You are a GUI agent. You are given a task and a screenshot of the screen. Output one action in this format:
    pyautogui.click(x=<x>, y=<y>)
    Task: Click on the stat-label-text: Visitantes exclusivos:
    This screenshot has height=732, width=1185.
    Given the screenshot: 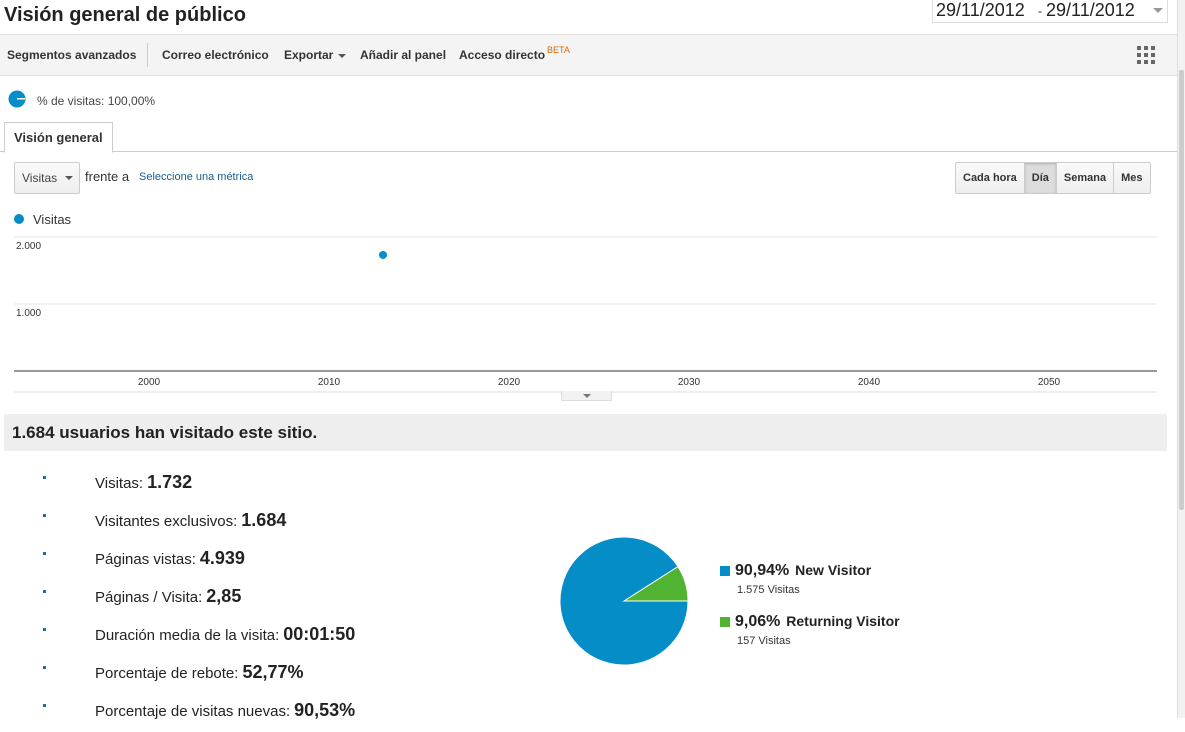 What is the action you would take?
    pyautogui.click(x=166, y=521)
    